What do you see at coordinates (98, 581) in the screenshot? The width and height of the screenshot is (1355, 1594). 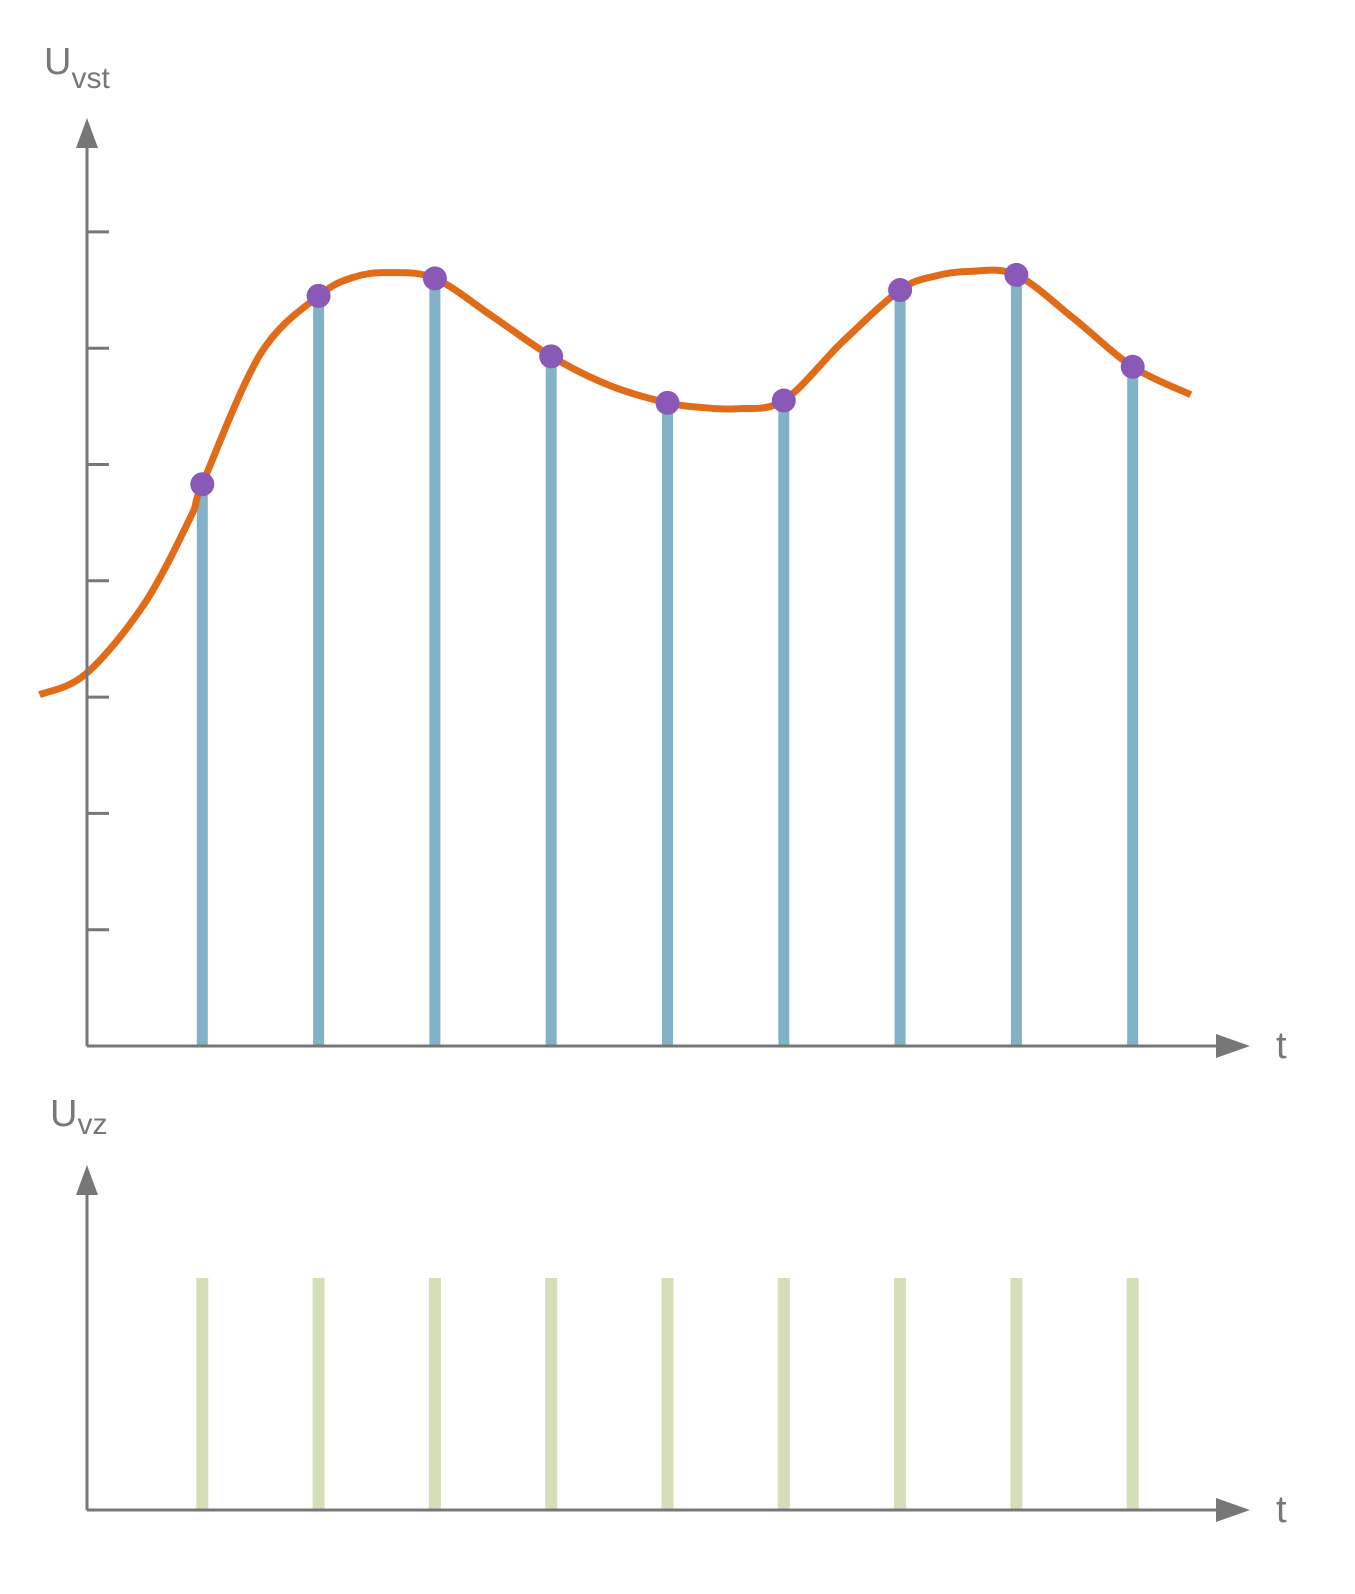 I see `top-y-ticks` at bounding box center [98, 581].